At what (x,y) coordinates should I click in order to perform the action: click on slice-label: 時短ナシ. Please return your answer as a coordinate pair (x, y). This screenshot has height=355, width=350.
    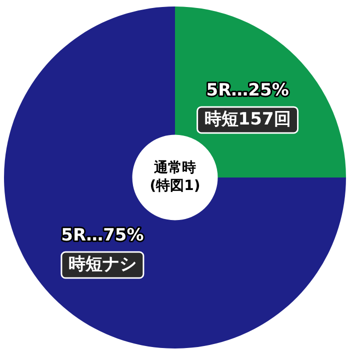
    Looking at the image, I should click on (102, 264).